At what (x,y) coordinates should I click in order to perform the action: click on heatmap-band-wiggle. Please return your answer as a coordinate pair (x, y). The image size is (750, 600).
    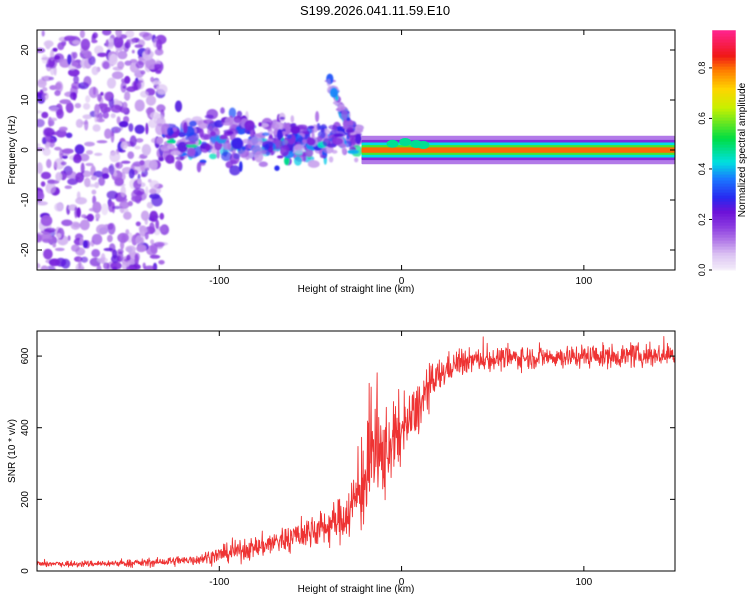
    Looking at the image, I should click on (423, 145).